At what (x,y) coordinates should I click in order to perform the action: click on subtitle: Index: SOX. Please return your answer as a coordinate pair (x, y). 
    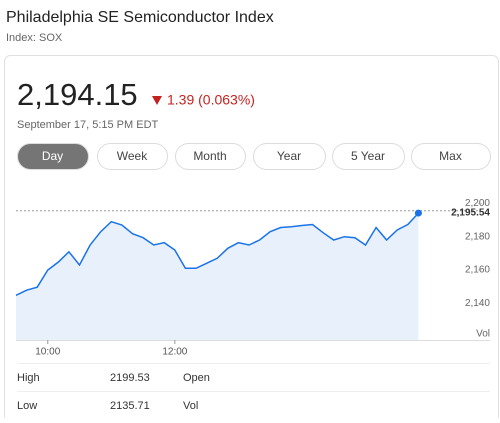
    Looking at the image, I should click on (34, 38).